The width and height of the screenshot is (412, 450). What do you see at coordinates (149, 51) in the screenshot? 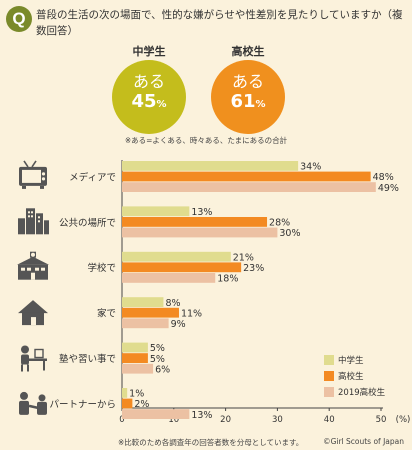
I see `group-label-middle: 中学生` at bounding box center [149, 51].